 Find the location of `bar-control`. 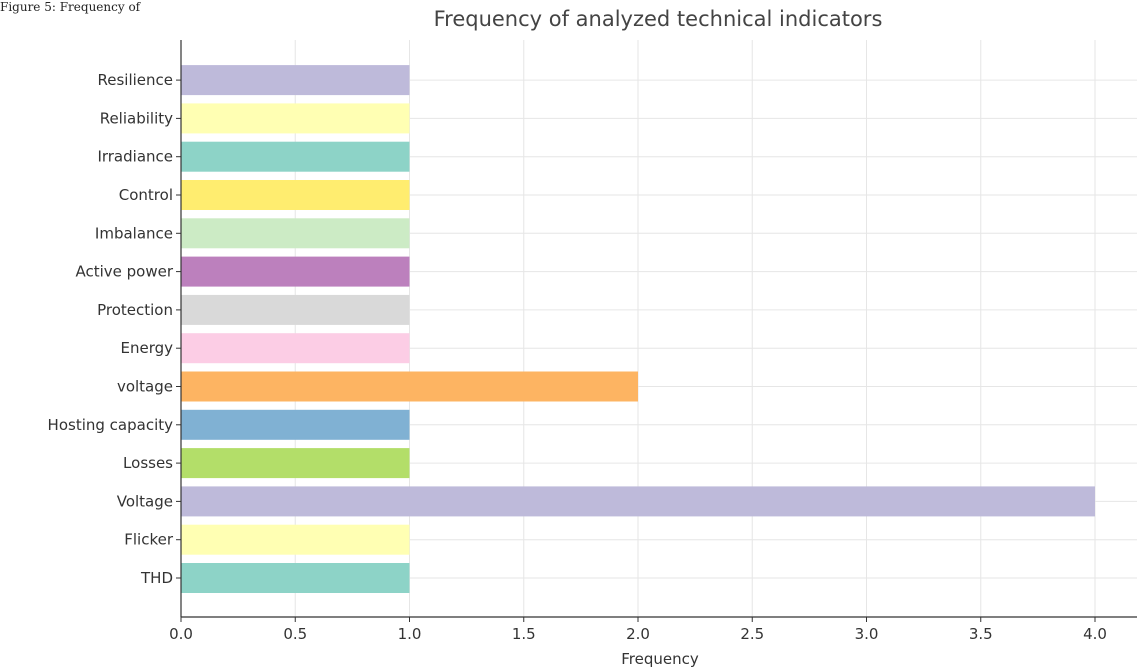

bar-control is located at coordinates (295, 195).